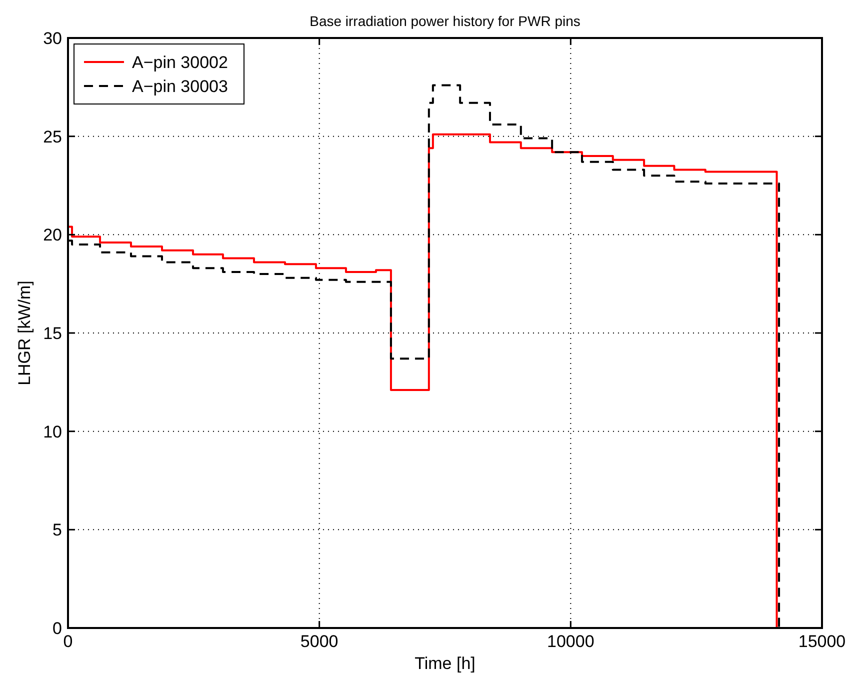 This screenshot has width=850, height=685. I want to click on x-tick-label: 10000, so click(570, 641).